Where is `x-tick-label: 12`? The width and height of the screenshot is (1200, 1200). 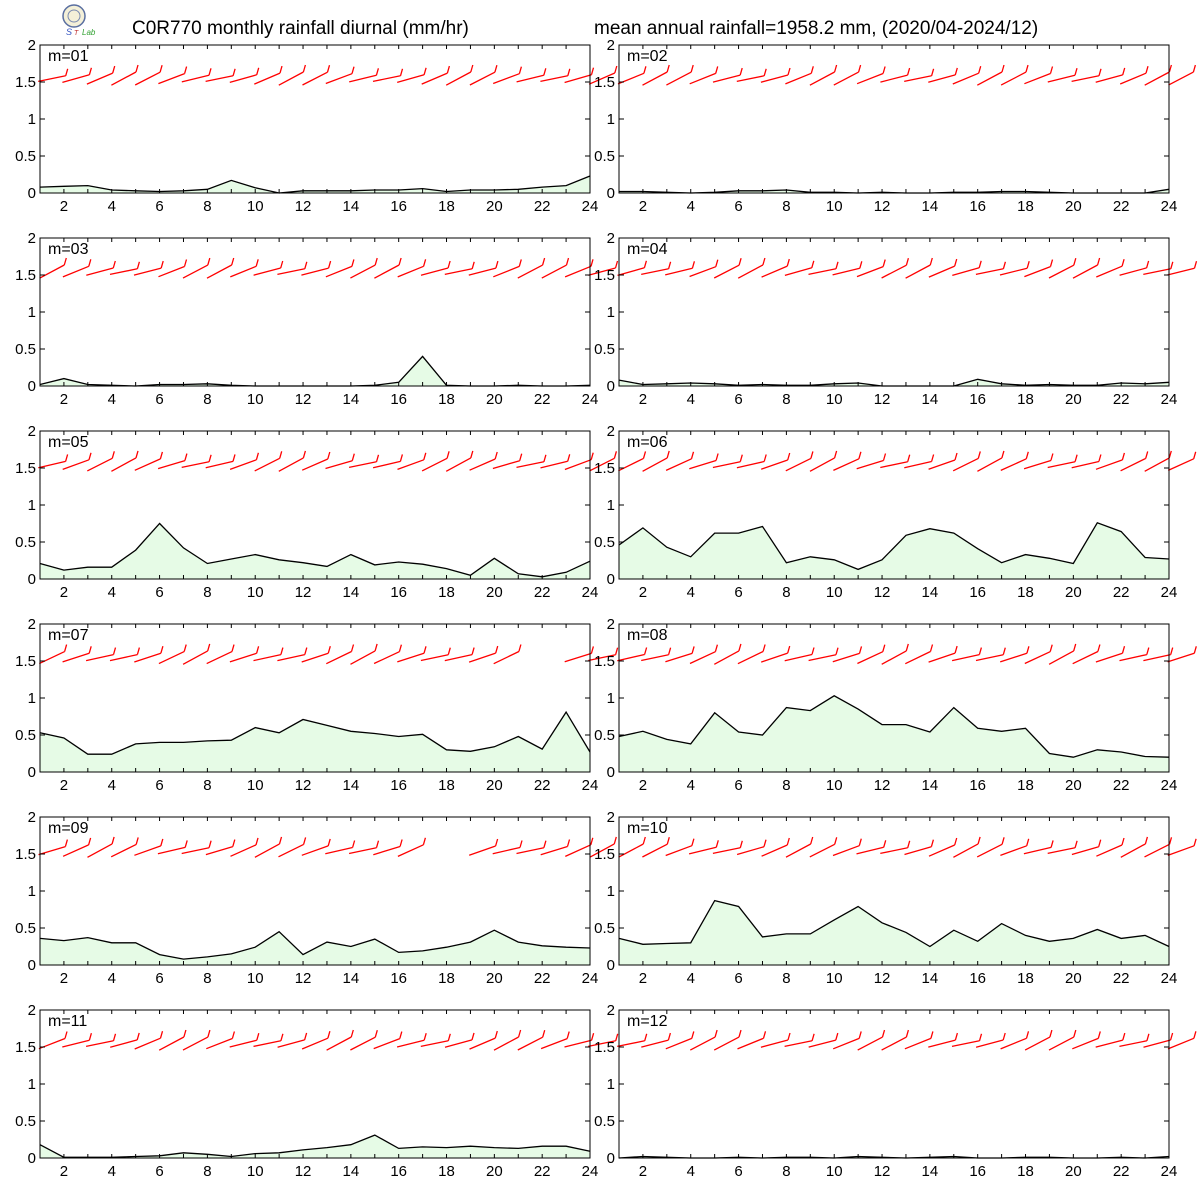 x-tick-label: 12 is located at coordinates (882, 206).